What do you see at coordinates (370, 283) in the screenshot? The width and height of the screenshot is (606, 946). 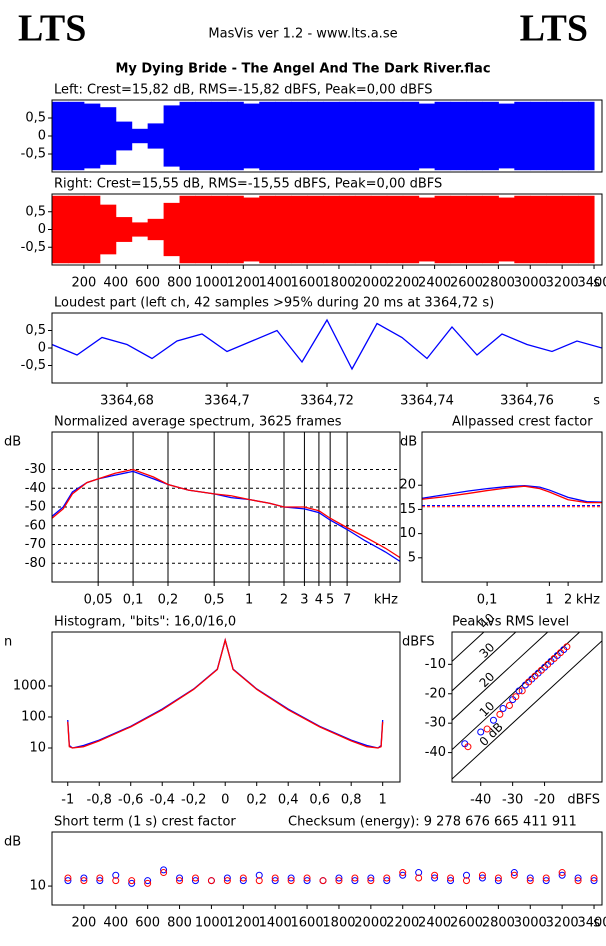 I see `x-tick-label: 2000` at bounding box center [370, 283].